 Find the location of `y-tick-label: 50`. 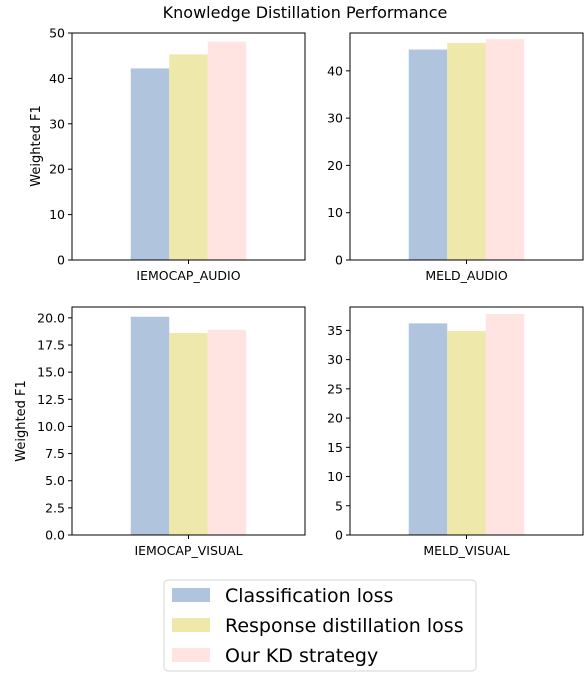

y-tick-label: 50 is located at coordinates (57, 33).